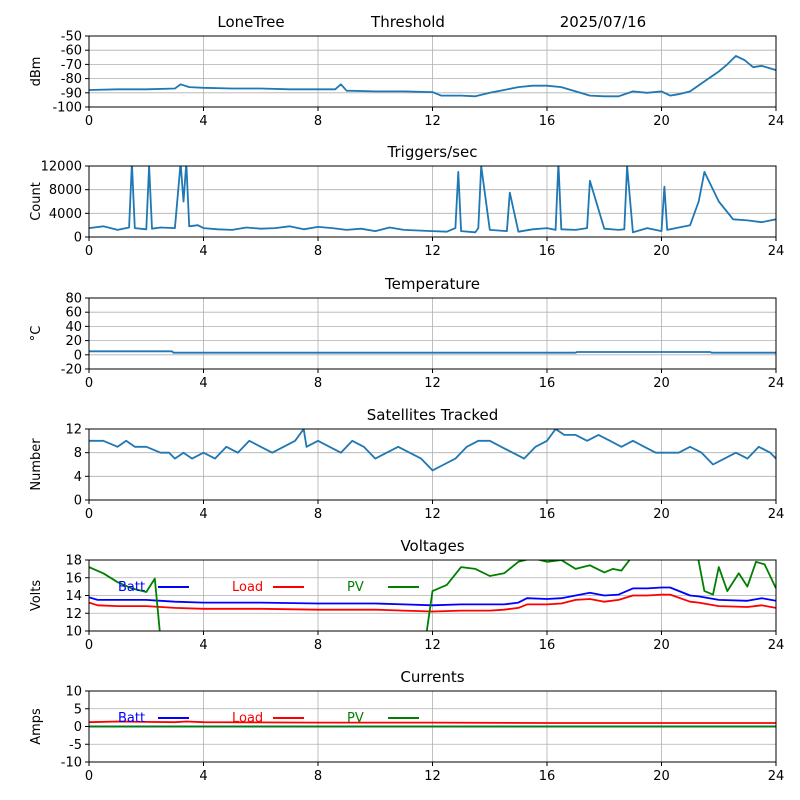 The image size is (800, 800). What do you see at coordinates (78, 709) in the screenshot?
I see `y-tick-label: 5` at bounding box center [78, 709].